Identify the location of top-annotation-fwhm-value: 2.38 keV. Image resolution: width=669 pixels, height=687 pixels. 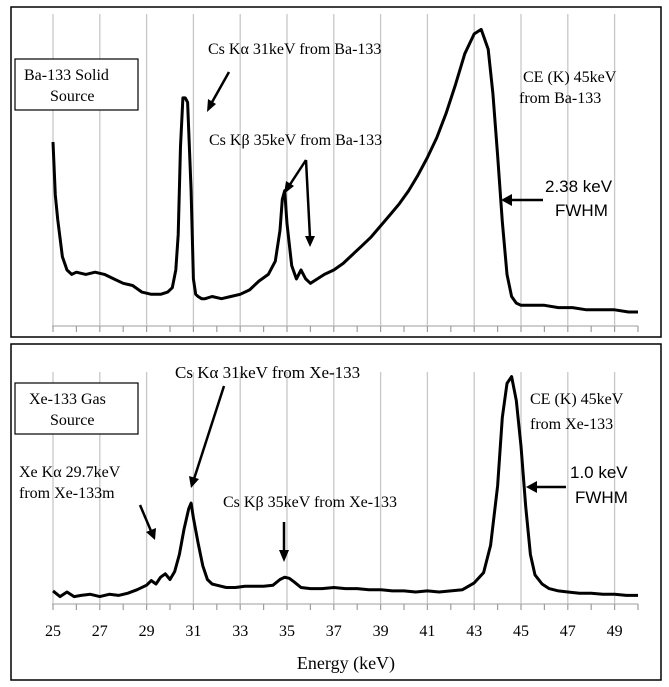
(579, 186).